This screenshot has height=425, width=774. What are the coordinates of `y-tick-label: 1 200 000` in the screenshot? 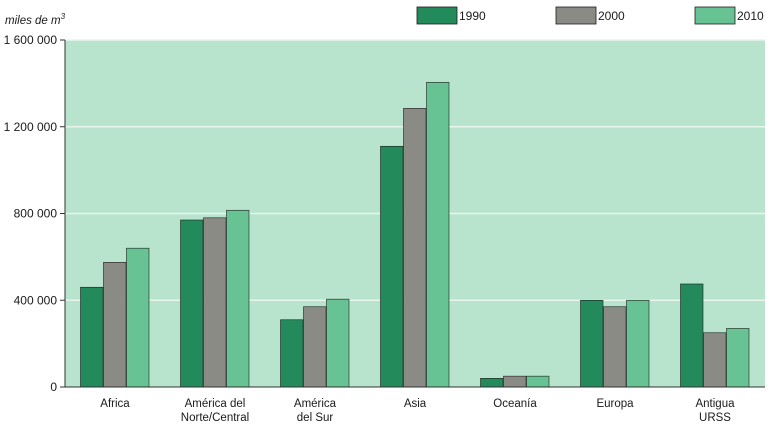 It's located at (31, 127).